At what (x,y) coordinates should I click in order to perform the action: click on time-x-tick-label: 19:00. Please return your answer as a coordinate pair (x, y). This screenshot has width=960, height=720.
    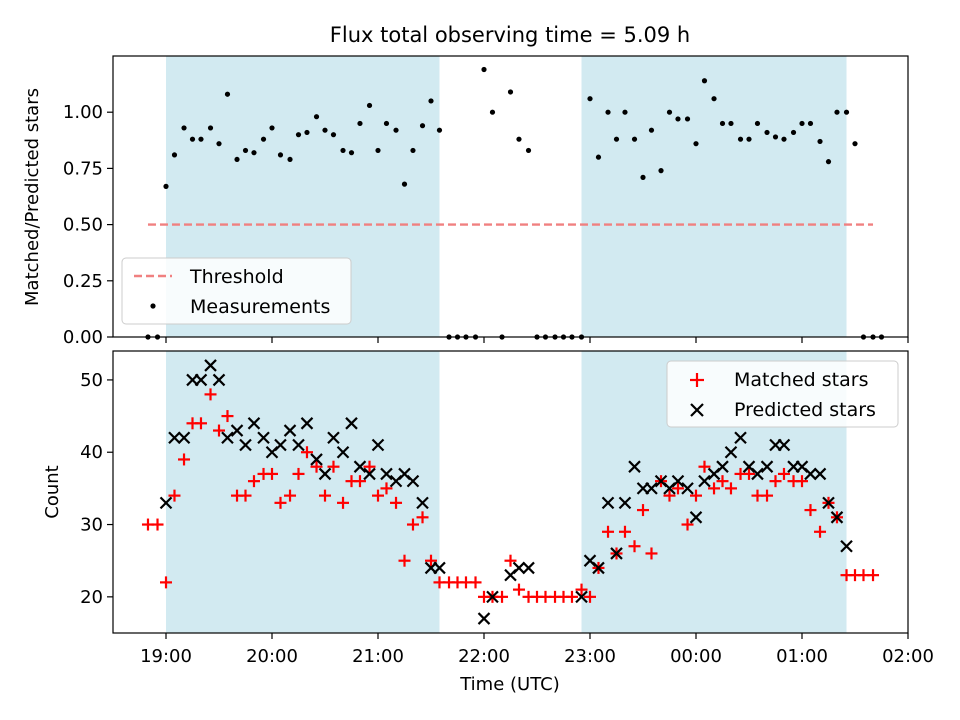
    Looking at the image, I should click on (166, 656).